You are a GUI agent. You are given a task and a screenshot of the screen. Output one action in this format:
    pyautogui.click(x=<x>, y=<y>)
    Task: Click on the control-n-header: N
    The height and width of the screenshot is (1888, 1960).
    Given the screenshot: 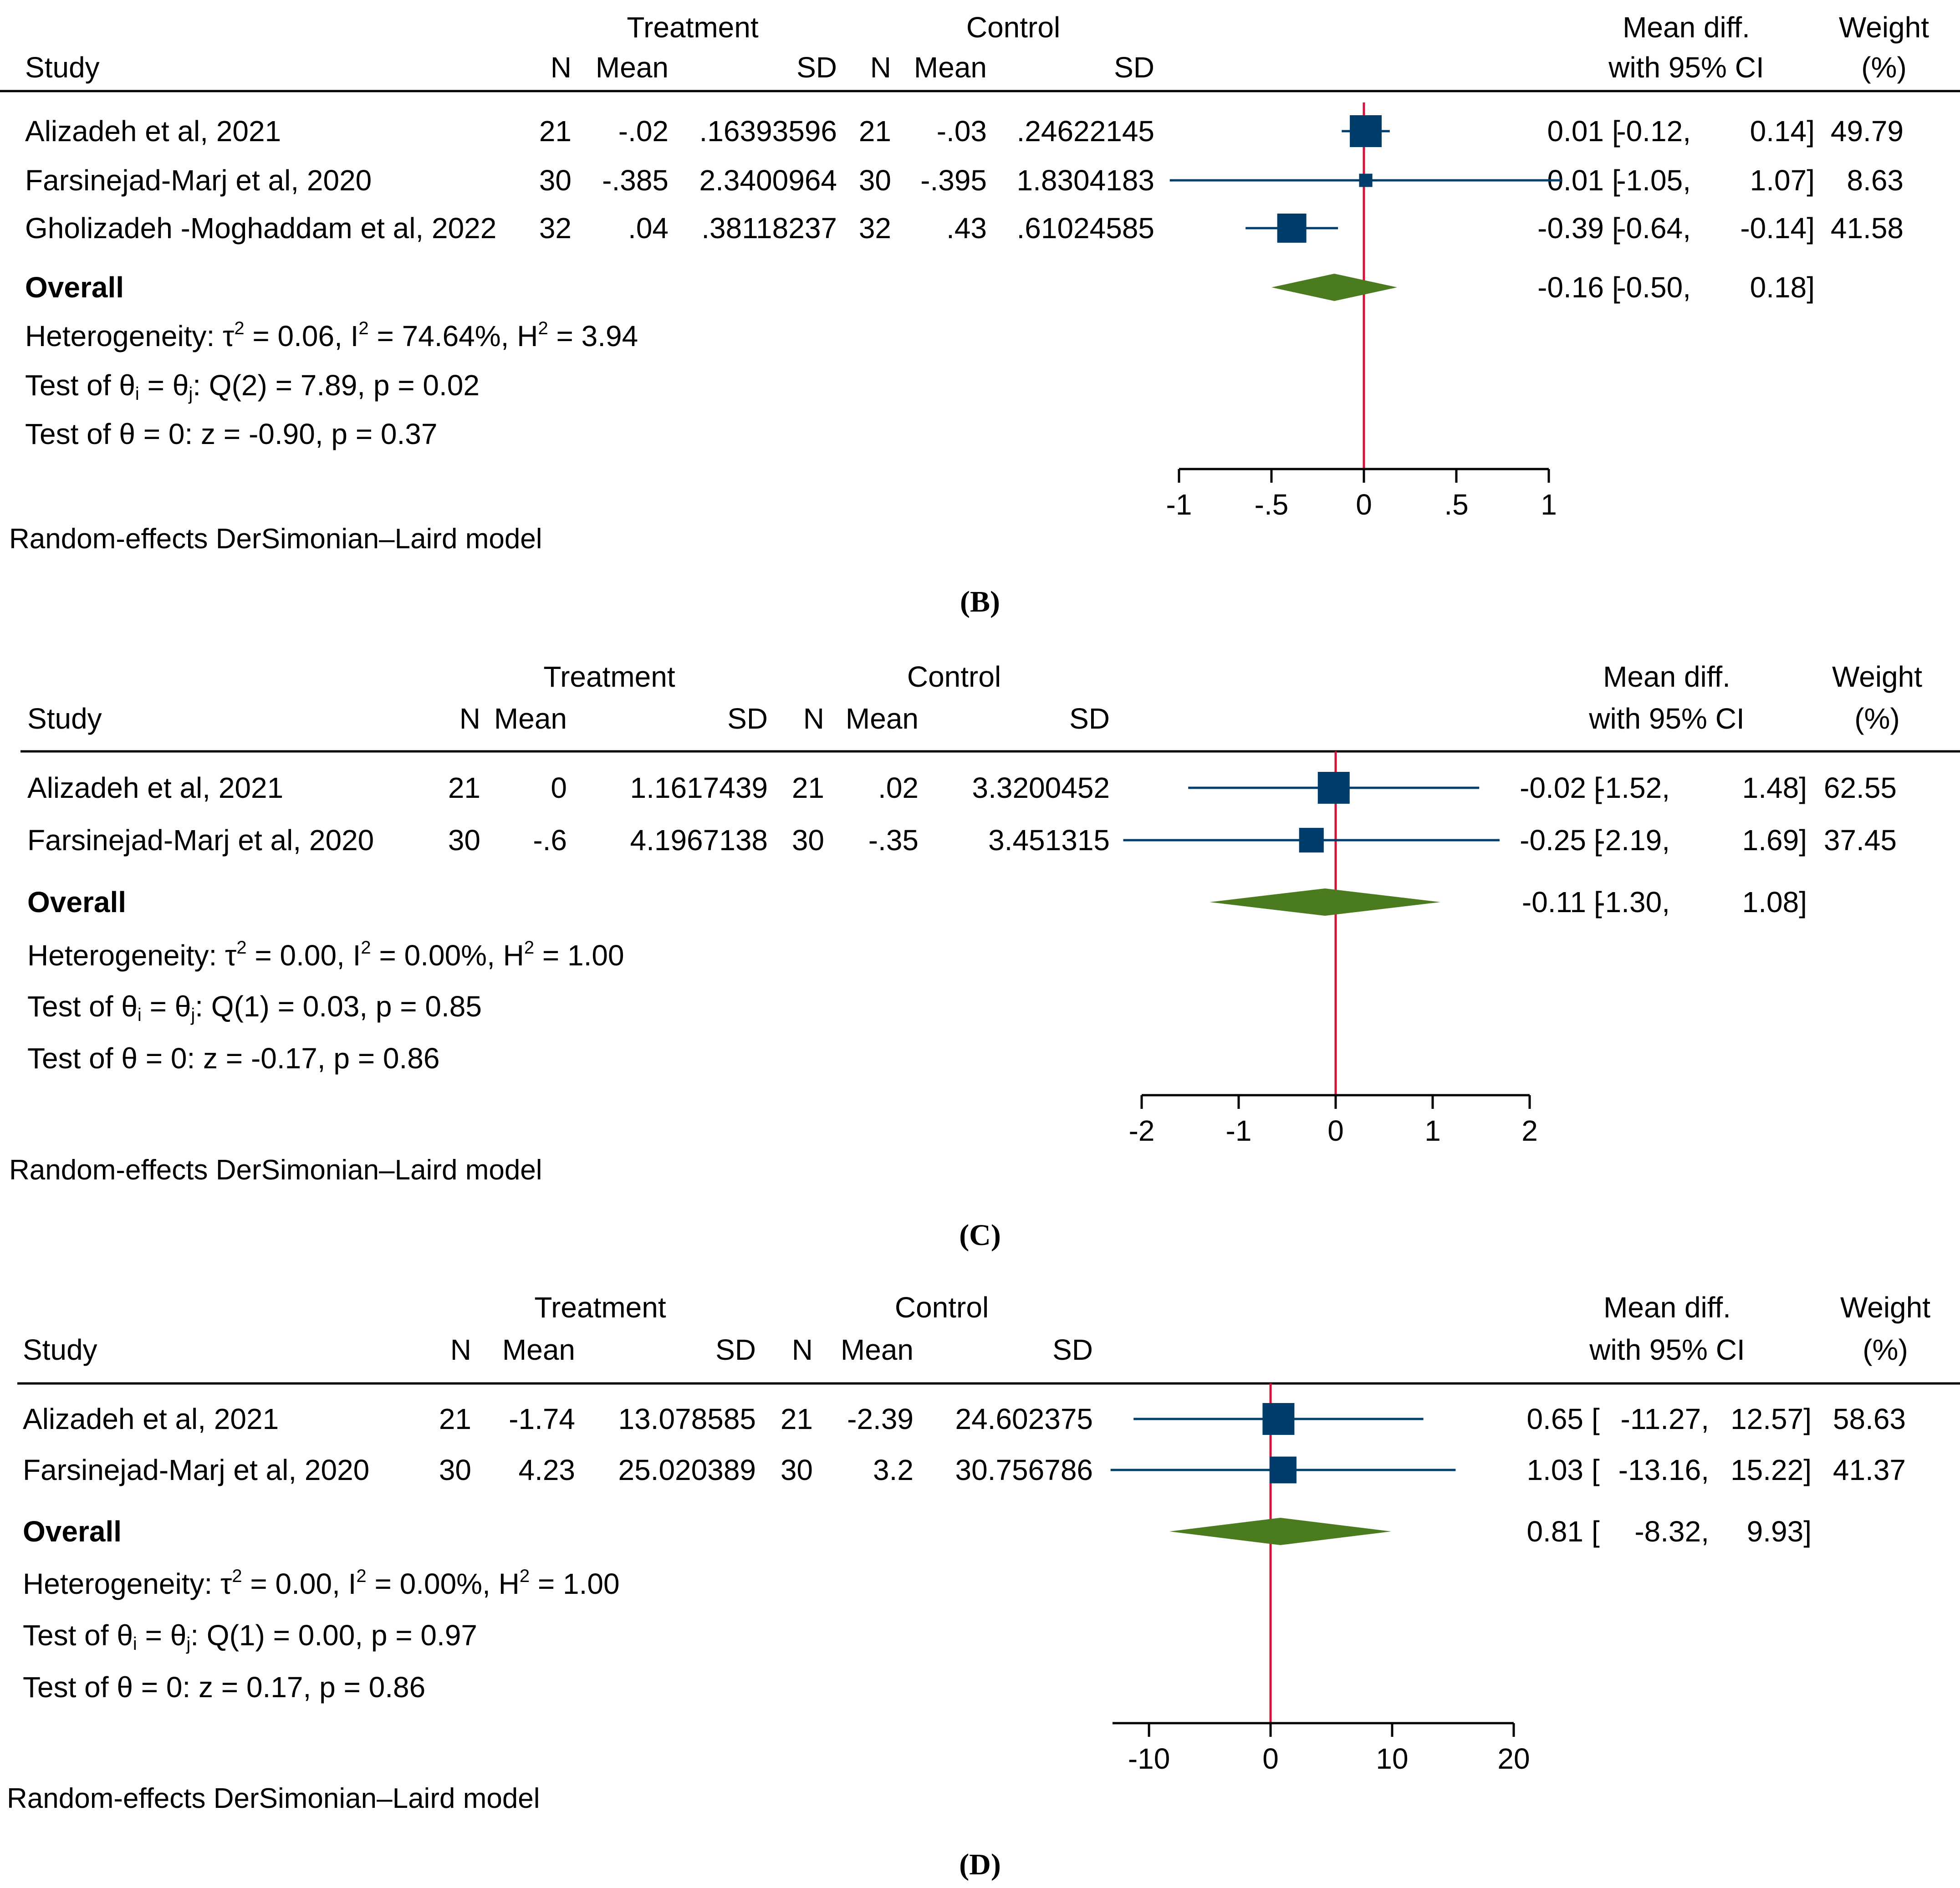 What is the action you would take?
    pyautogui.click(x=803, y=1349)
    